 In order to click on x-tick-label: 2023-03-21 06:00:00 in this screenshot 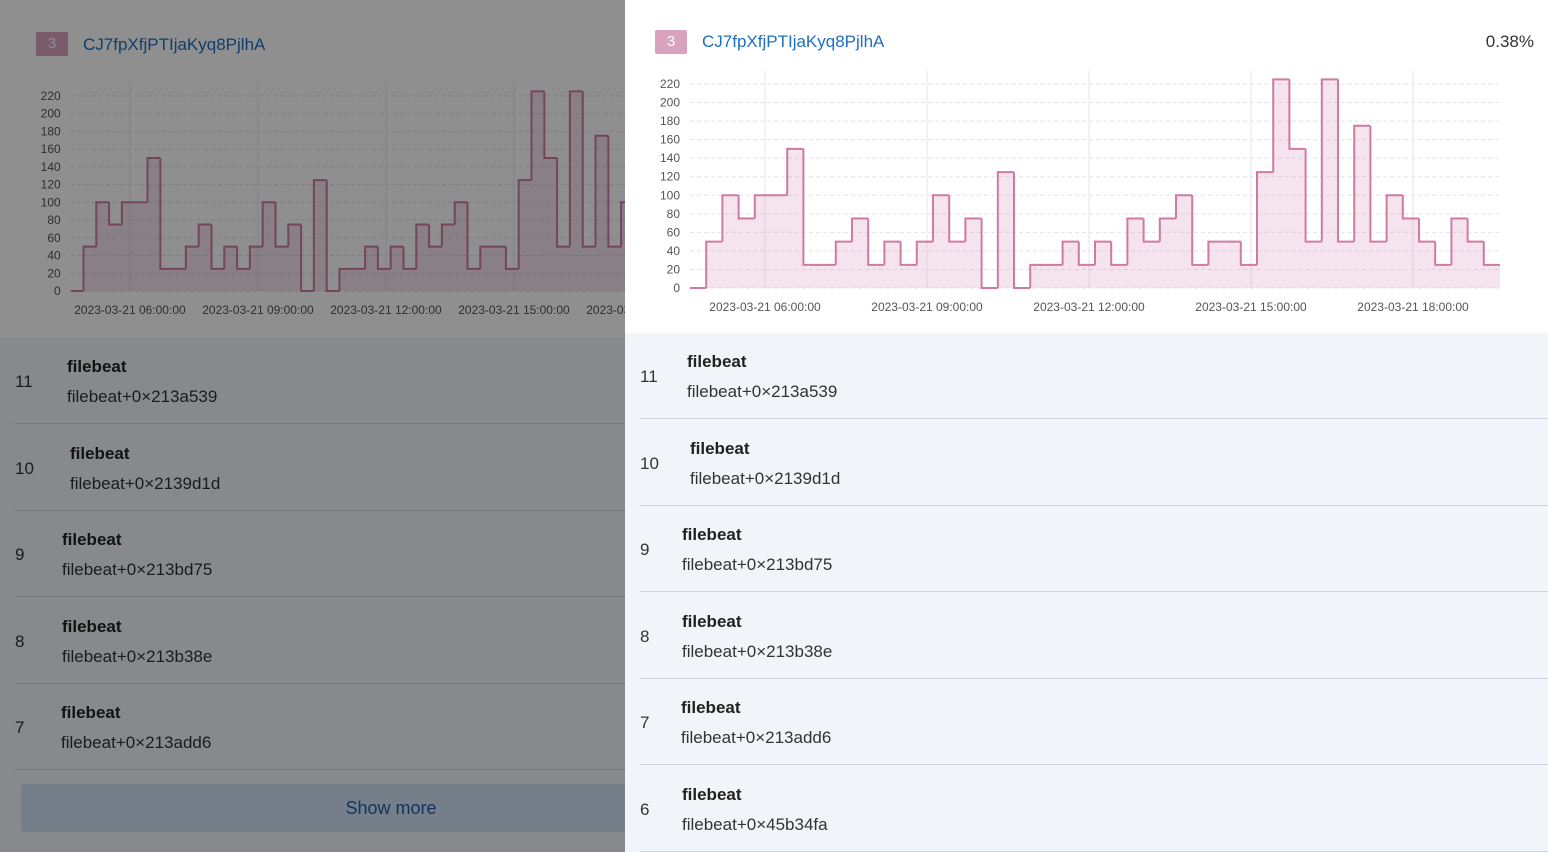, I will do `click(130, 310)`.